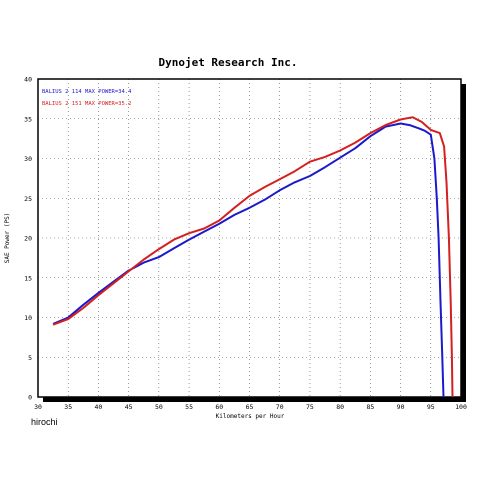 The image size is (480, 480). What do you see at coordinates (28, 278) in the screenshot?
I see `y-tick-label: 15` at bounding box center [28, 278].